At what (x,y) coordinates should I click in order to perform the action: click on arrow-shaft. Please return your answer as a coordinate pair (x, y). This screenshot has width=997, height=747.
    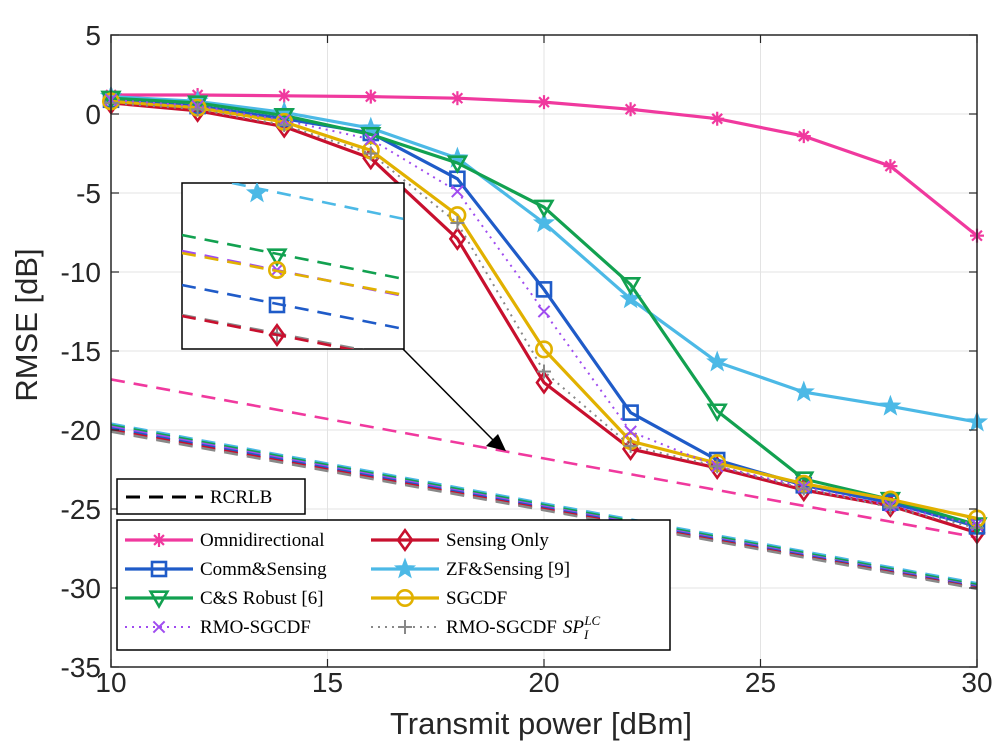
    Looking at the image, I should click on (448, 395).